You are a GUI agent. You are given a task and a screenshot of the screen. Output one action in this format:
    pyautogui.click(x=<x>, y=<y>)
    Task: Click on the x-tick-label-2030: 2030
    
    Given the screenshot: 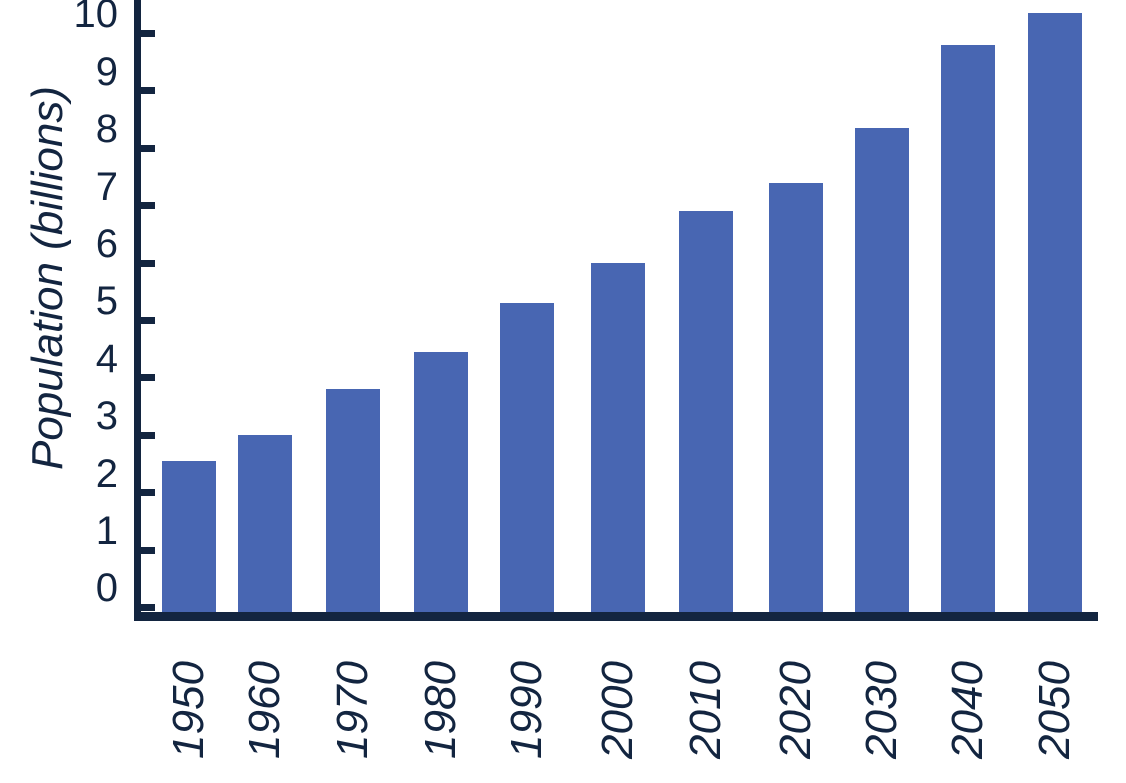 What is the action you would take?
    pyautogui.click(x=881, y=710)
    